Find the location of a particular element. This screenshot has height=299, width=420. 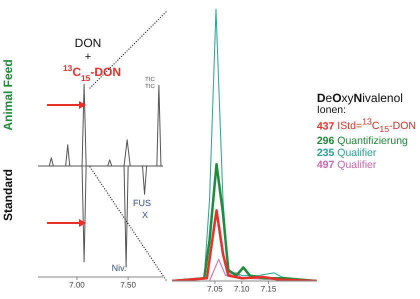

text: 296 Quantifizierung is located at coordinates (362, 141).